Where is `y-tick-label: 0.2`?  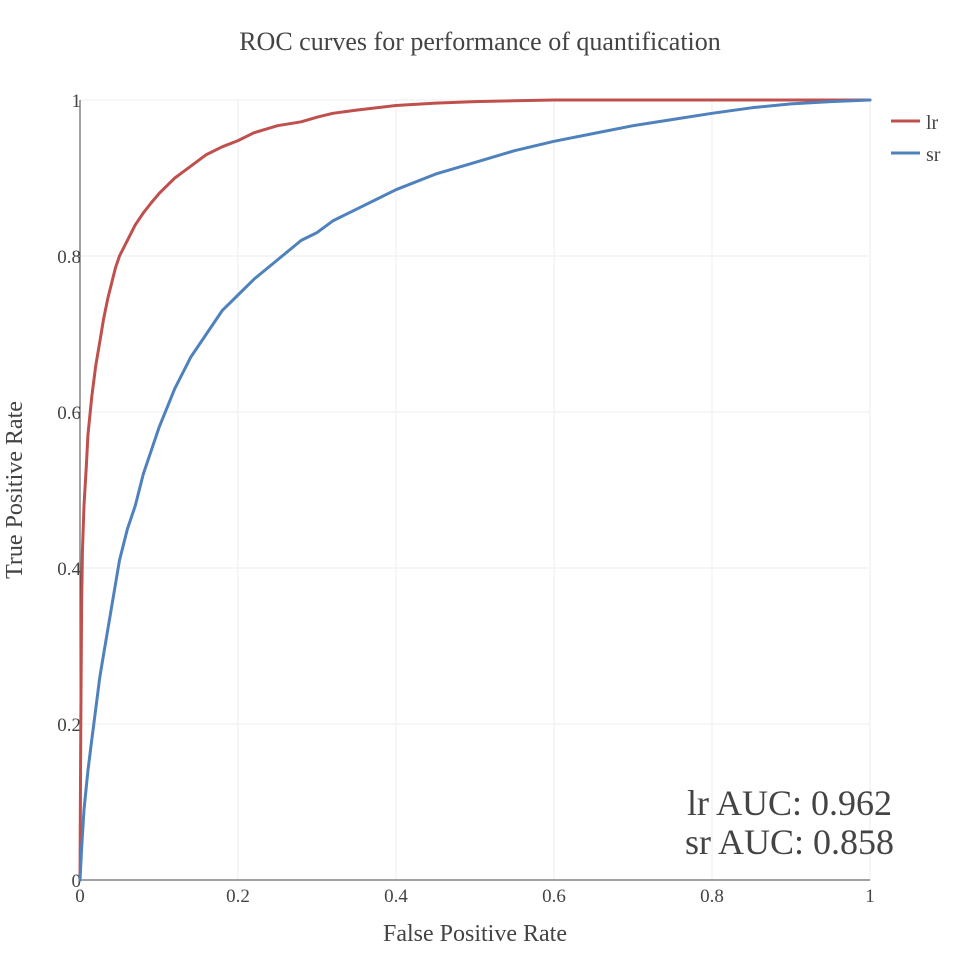 y-tick-label: 0.2 is located at coordinates (69, 725).